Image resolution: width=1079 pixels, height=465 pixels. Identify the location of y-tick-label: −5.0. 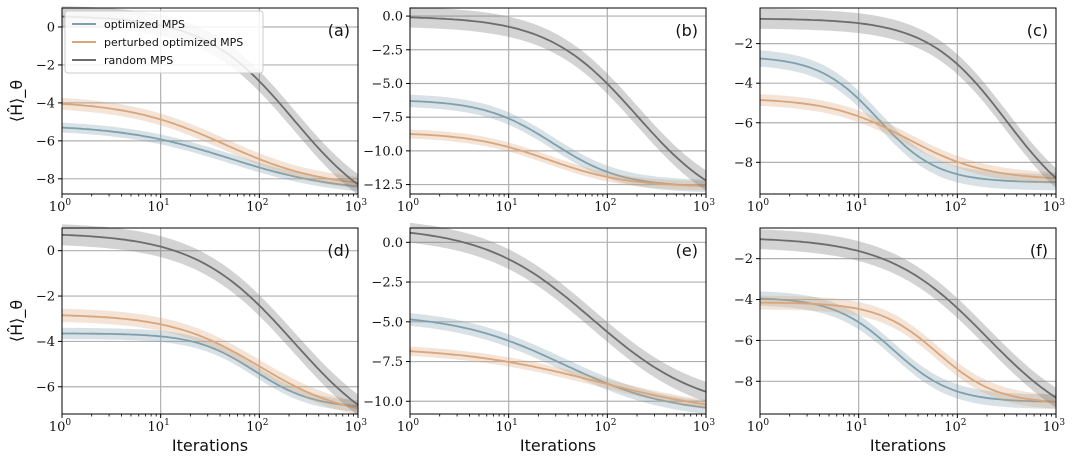
(387, 322).